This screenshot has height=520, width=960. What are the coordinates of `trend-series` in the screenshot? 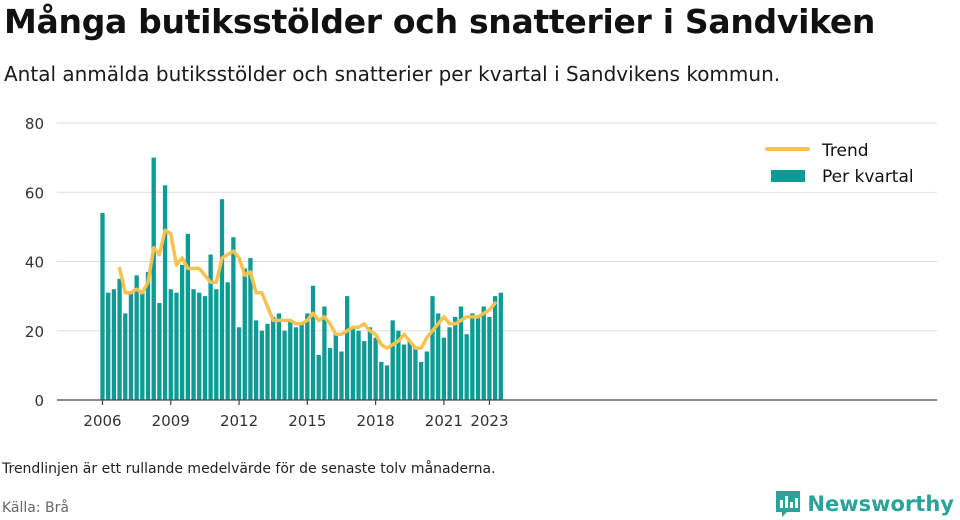 It's located at (307, 289).